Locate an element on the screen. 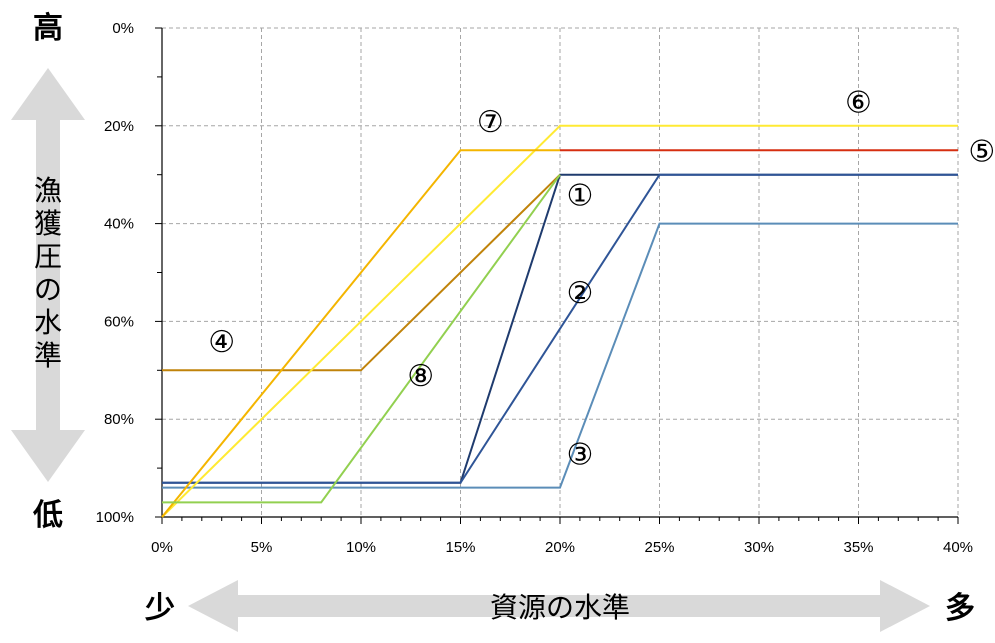 This screenshot has width=995, height=643. y-axis-title-char: の is located at coordinates (48, 289).